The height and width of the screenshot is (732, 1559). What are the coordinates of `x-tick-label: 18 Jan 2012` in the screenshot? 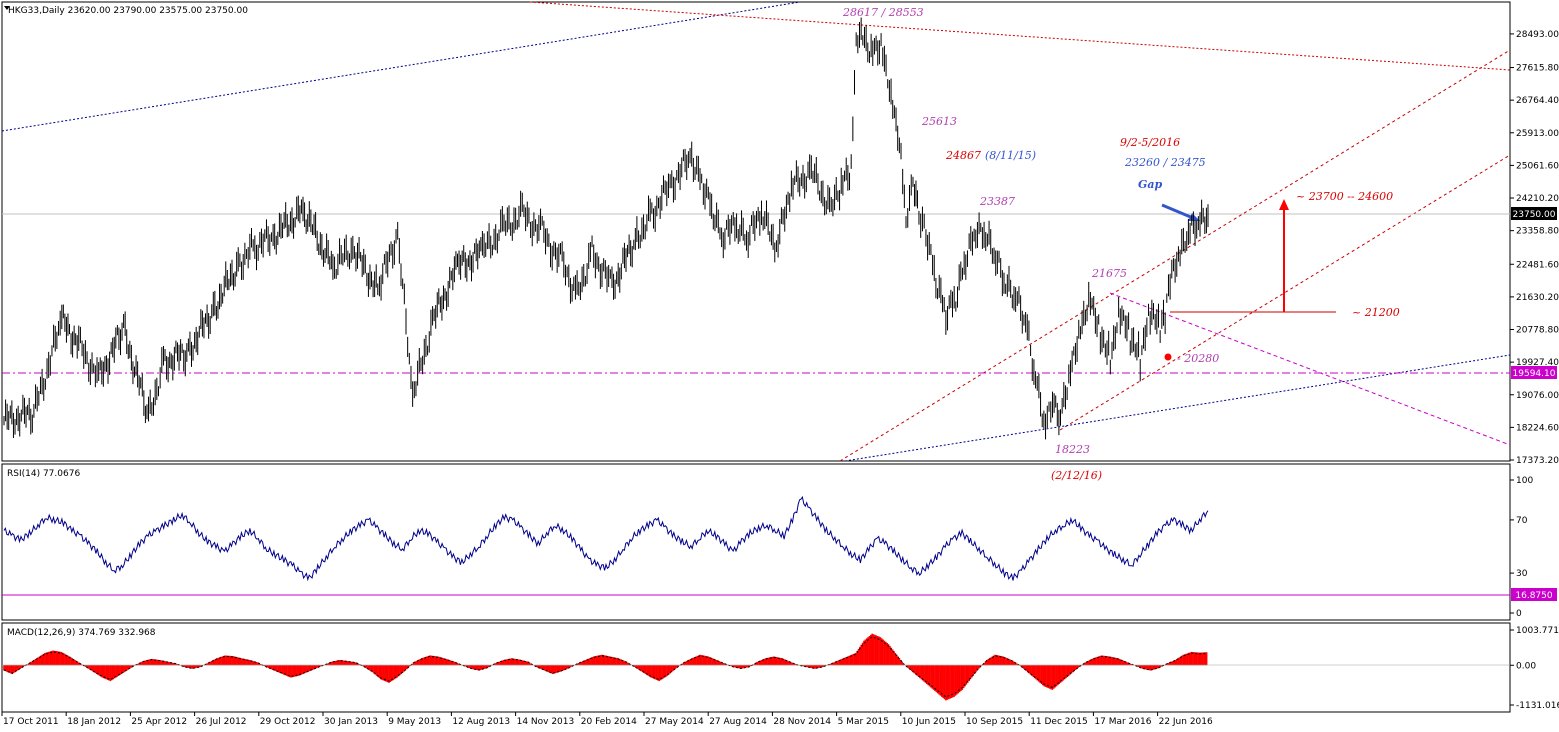 It's located at (94, 722).